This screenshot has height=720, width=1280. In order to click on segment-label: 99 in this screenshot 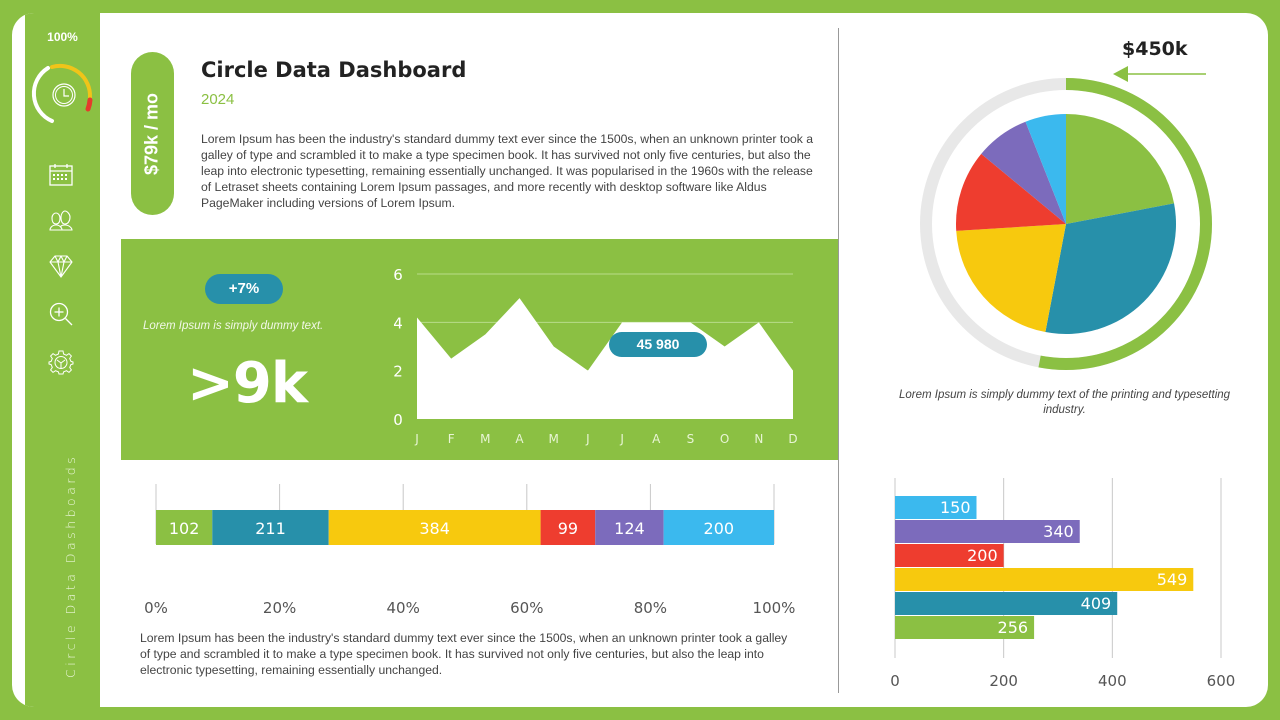, I will do `click(568, 528)`.